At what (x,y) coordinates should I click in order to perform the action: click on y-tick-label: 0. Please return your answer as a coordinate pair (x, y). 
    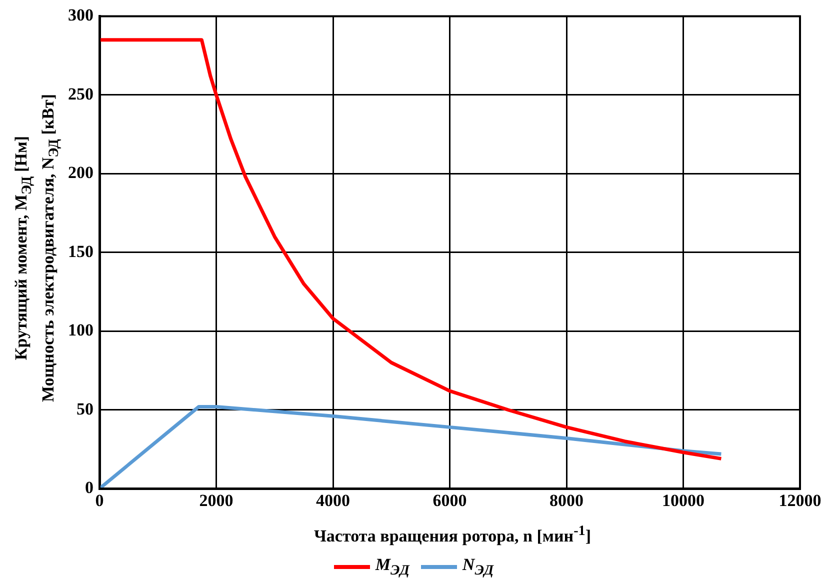
    Looking at the image, I should click on (89, 487).